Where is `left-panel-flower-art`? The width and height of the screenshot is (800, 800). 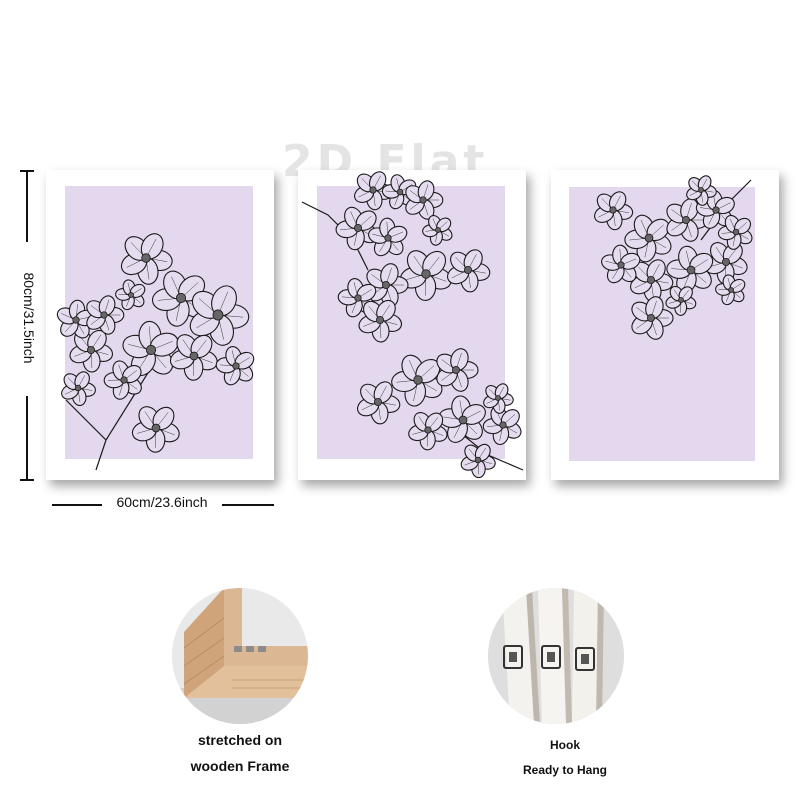
left-panel-flower-art is located at coordinates (155, 352).